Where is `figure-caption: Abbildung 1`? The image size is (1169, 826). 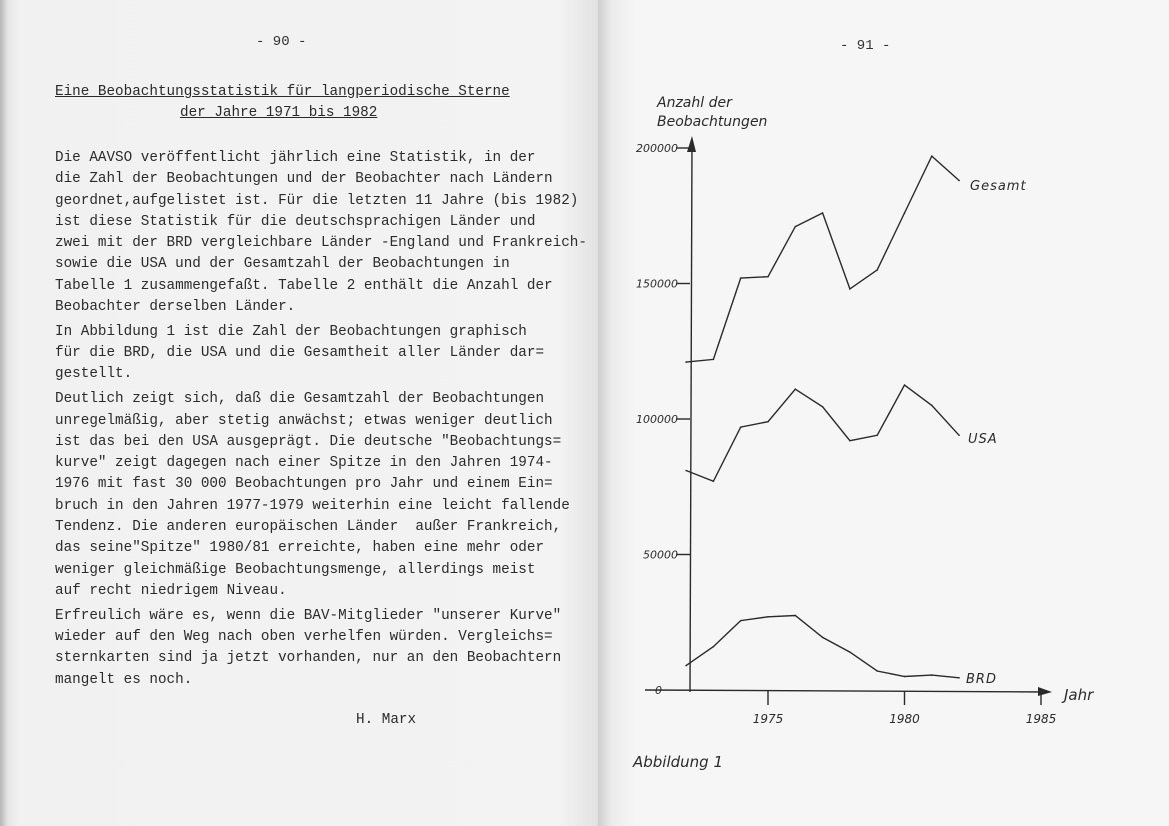 figure-caption: Abbildung 1 is located at coordinates (677, 762).